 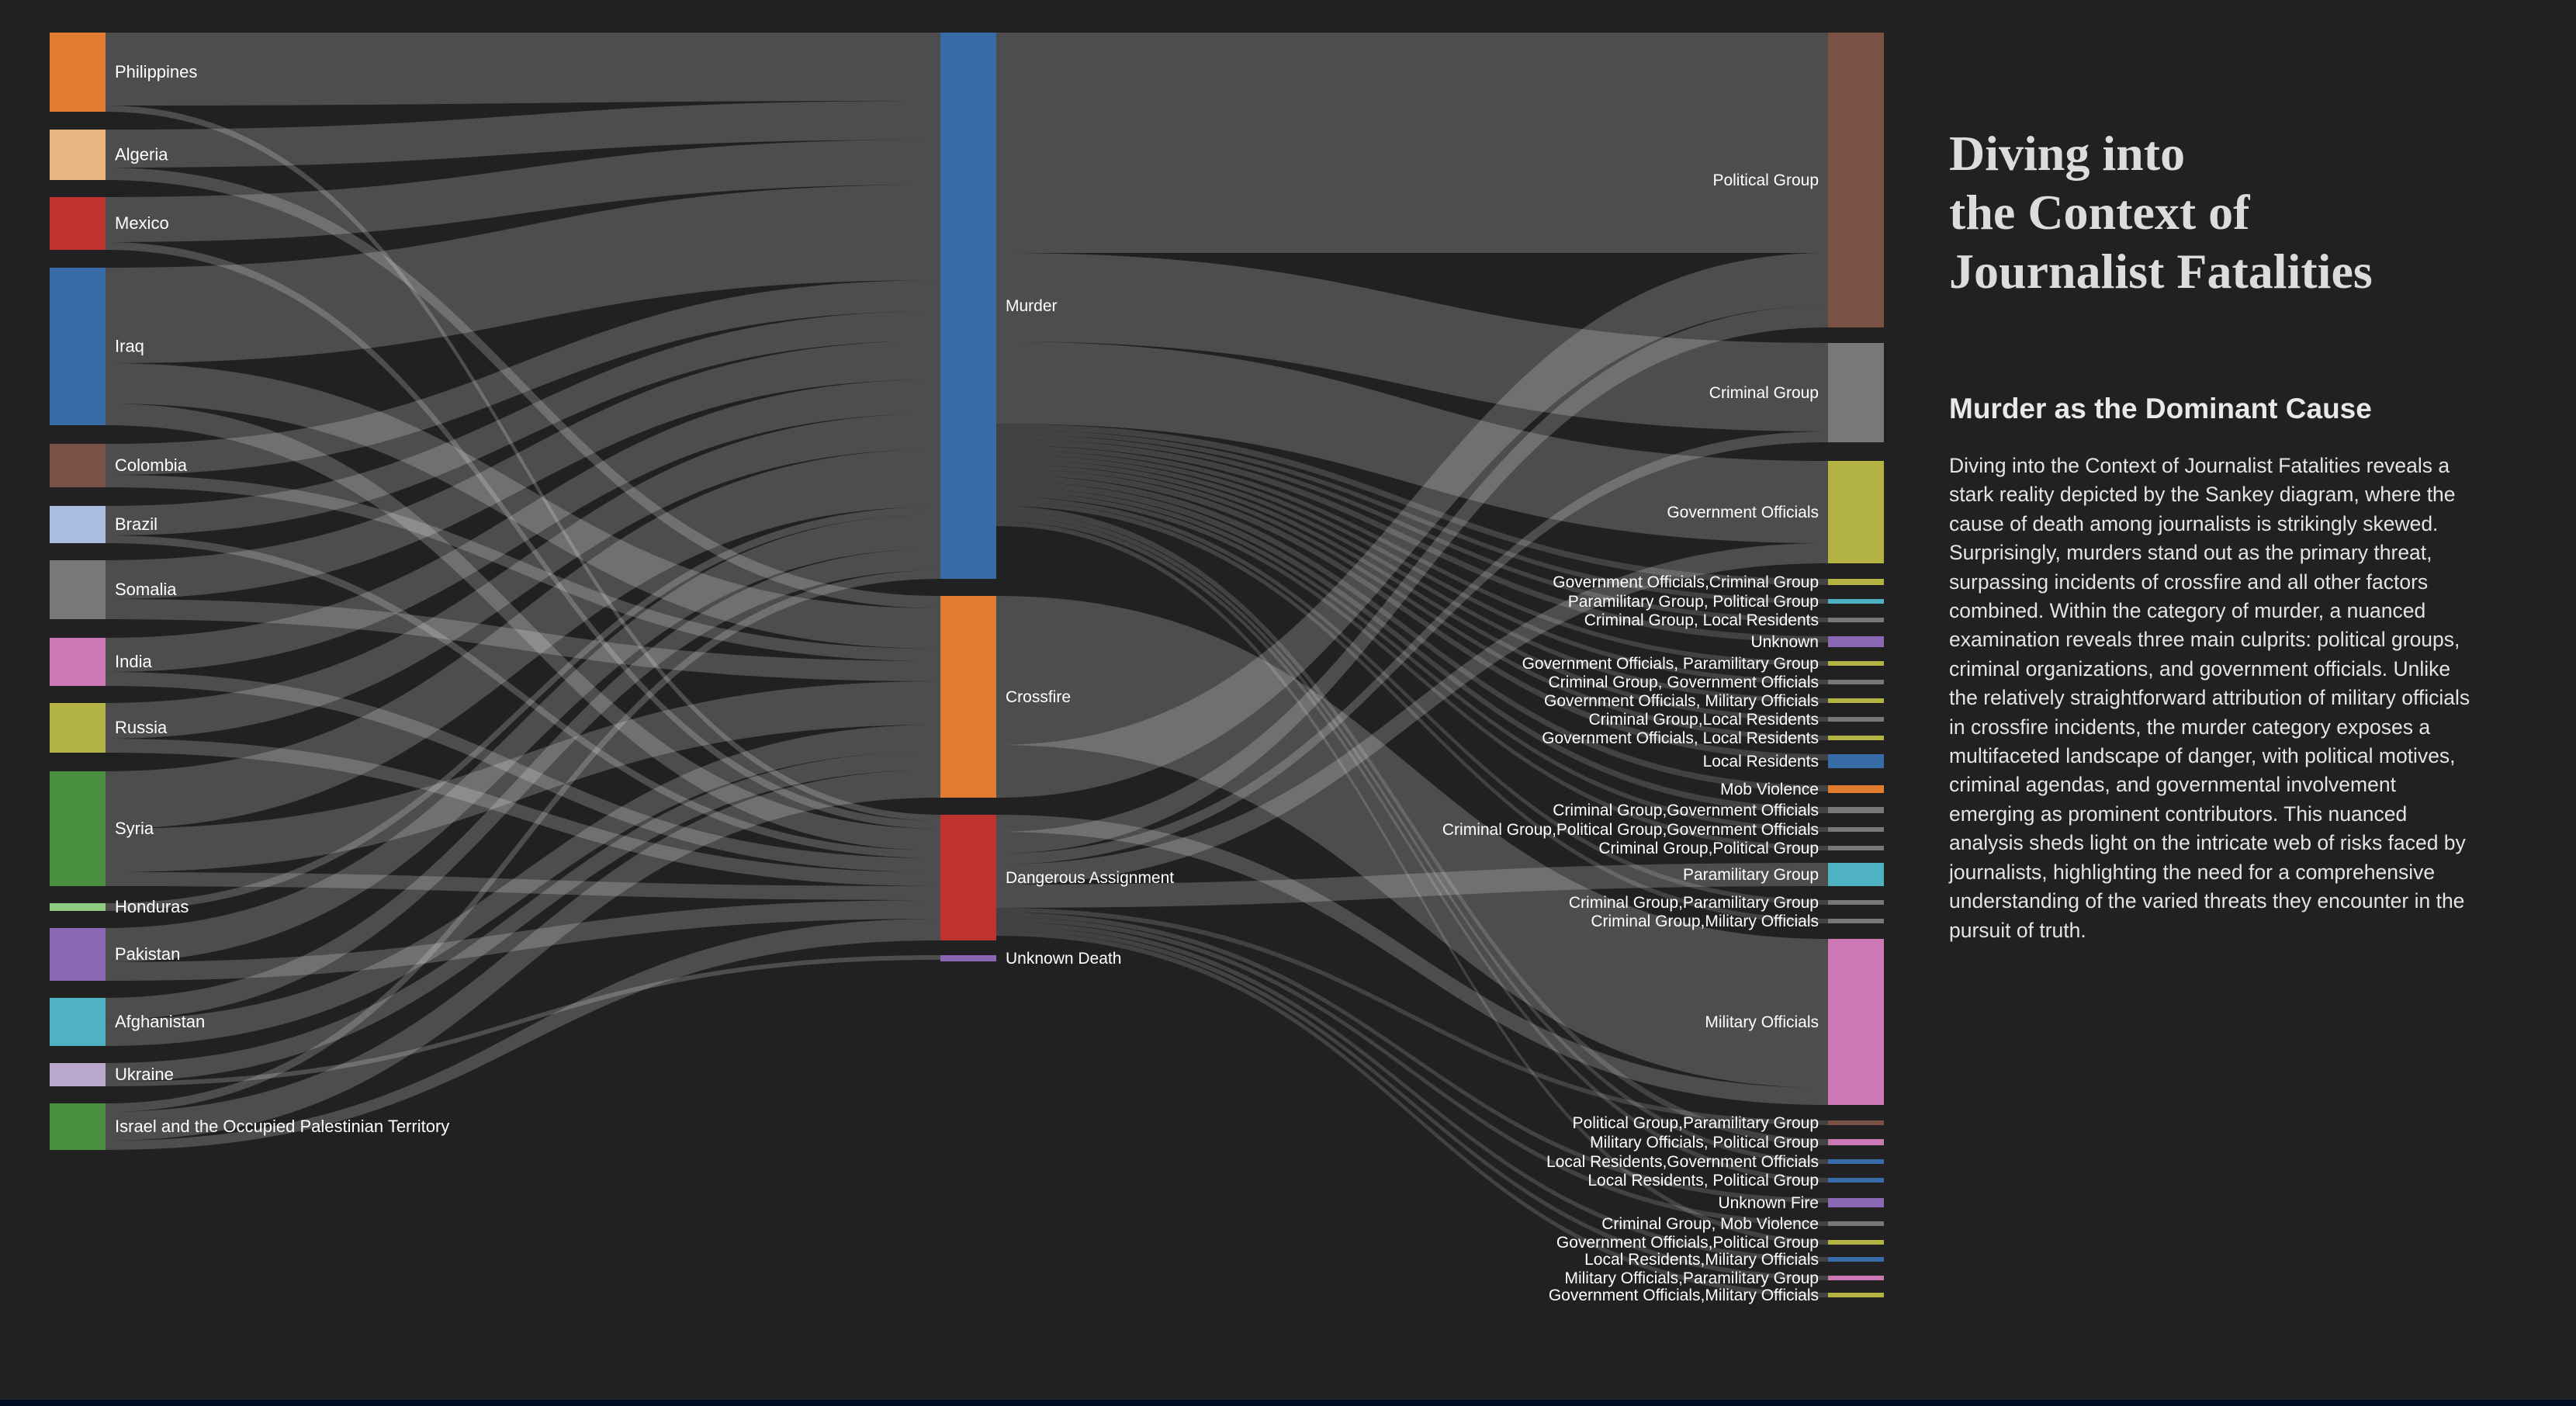 I want to click on cause-label-crossfire: Crossfire, so click(x=1038, y=697).